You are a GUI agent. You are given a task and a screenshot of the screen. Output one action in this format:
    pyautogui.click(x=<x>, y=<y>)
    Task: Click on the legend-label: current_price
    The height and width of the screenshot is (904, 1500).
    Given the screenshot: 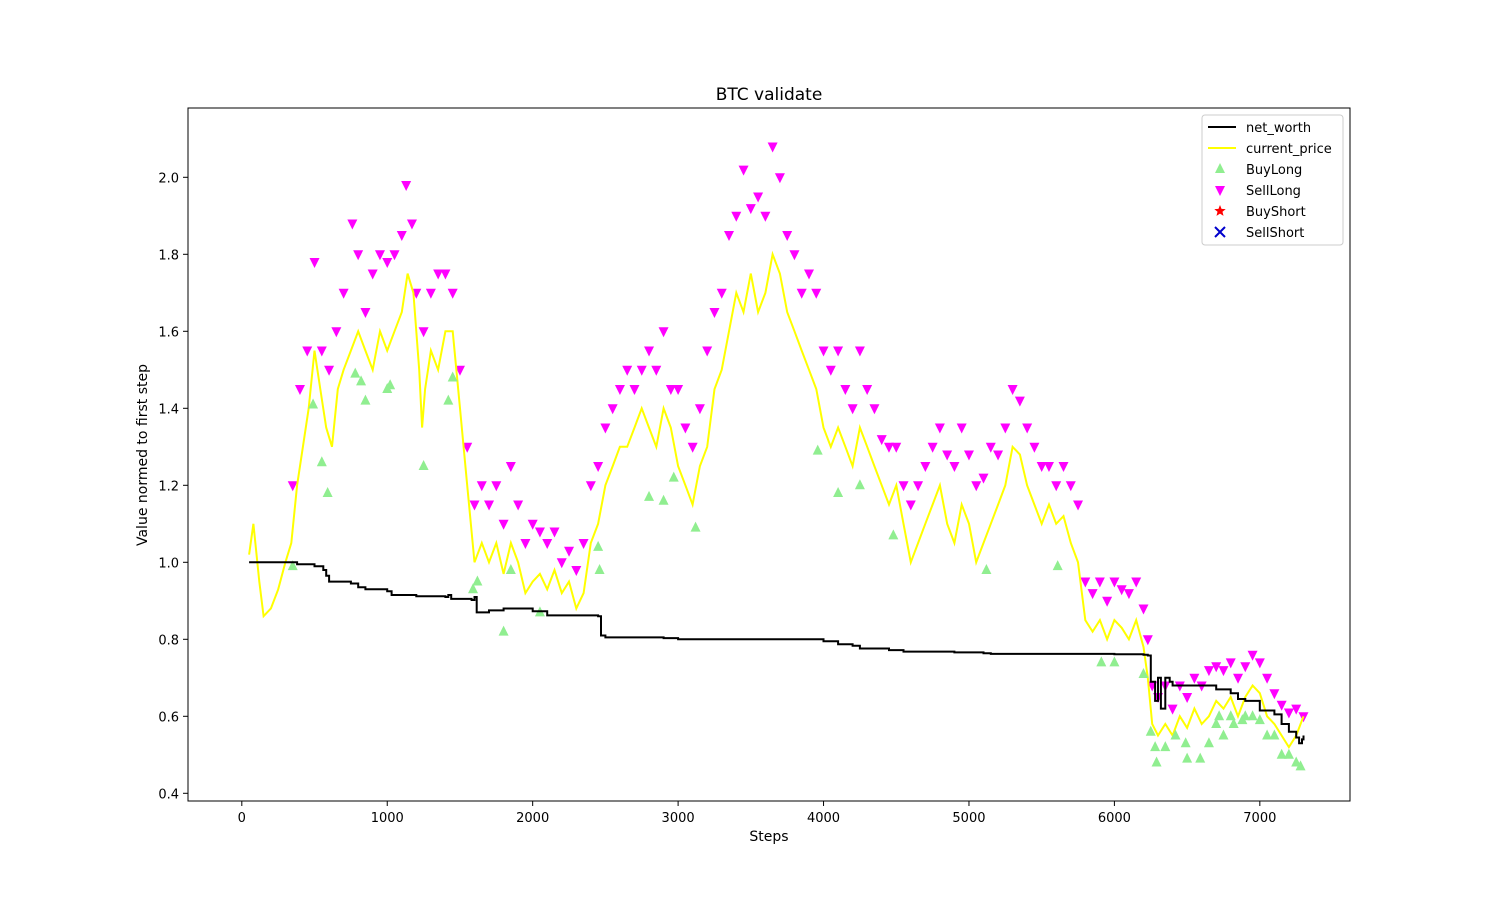 What is the action you would take?
    pyautogui.click(x=1289, y=149)
    